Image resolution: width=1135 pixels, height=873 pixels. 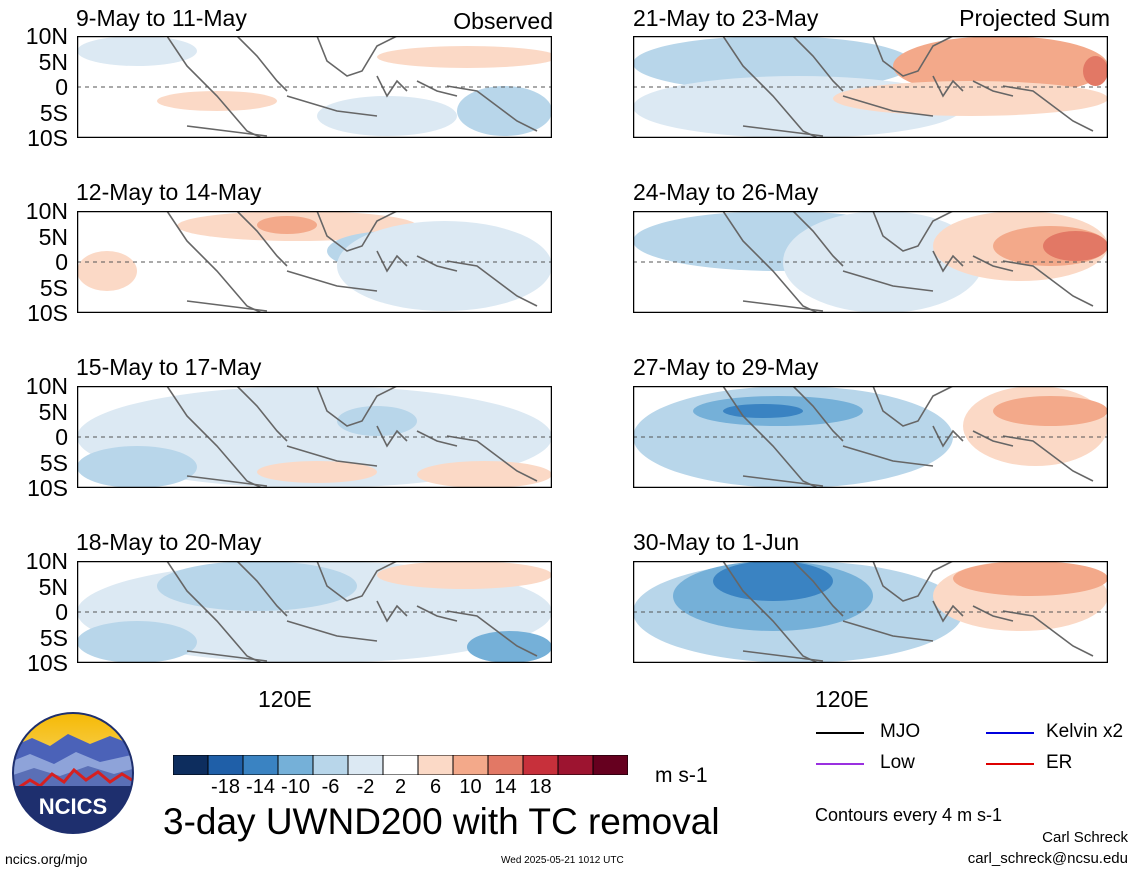 What do you see at coordinates (285, 699) in the screenshot?
I see `longitude-label-left: 120E` at bounding box center [285, 699].